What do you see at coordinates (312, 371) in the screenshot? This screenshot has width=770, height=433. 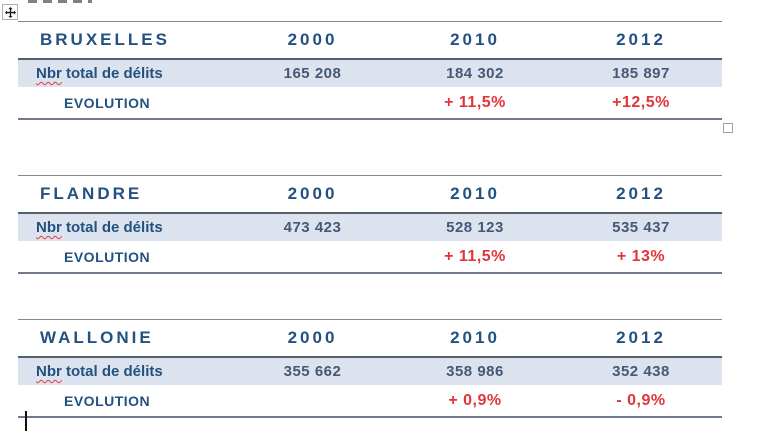 I see `delits-value-2000: 355 662` at bounding box center [312, 371].